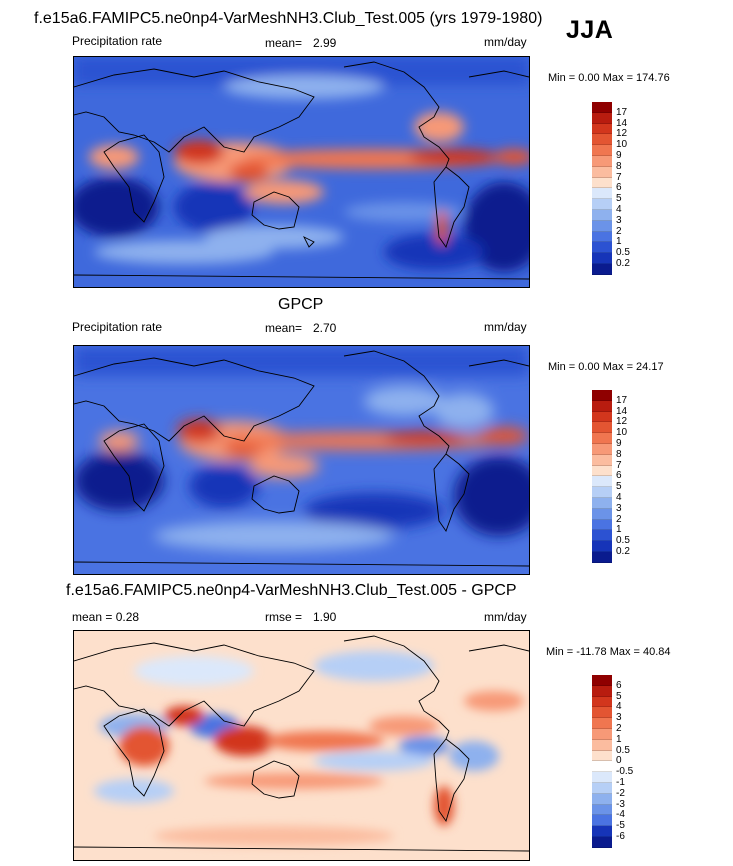 The height and width of the screenshot is (866, 733). Describe the element at coordinates (505, 617) in the screenshot. I see `panel-3-units: mm/day` at that location.